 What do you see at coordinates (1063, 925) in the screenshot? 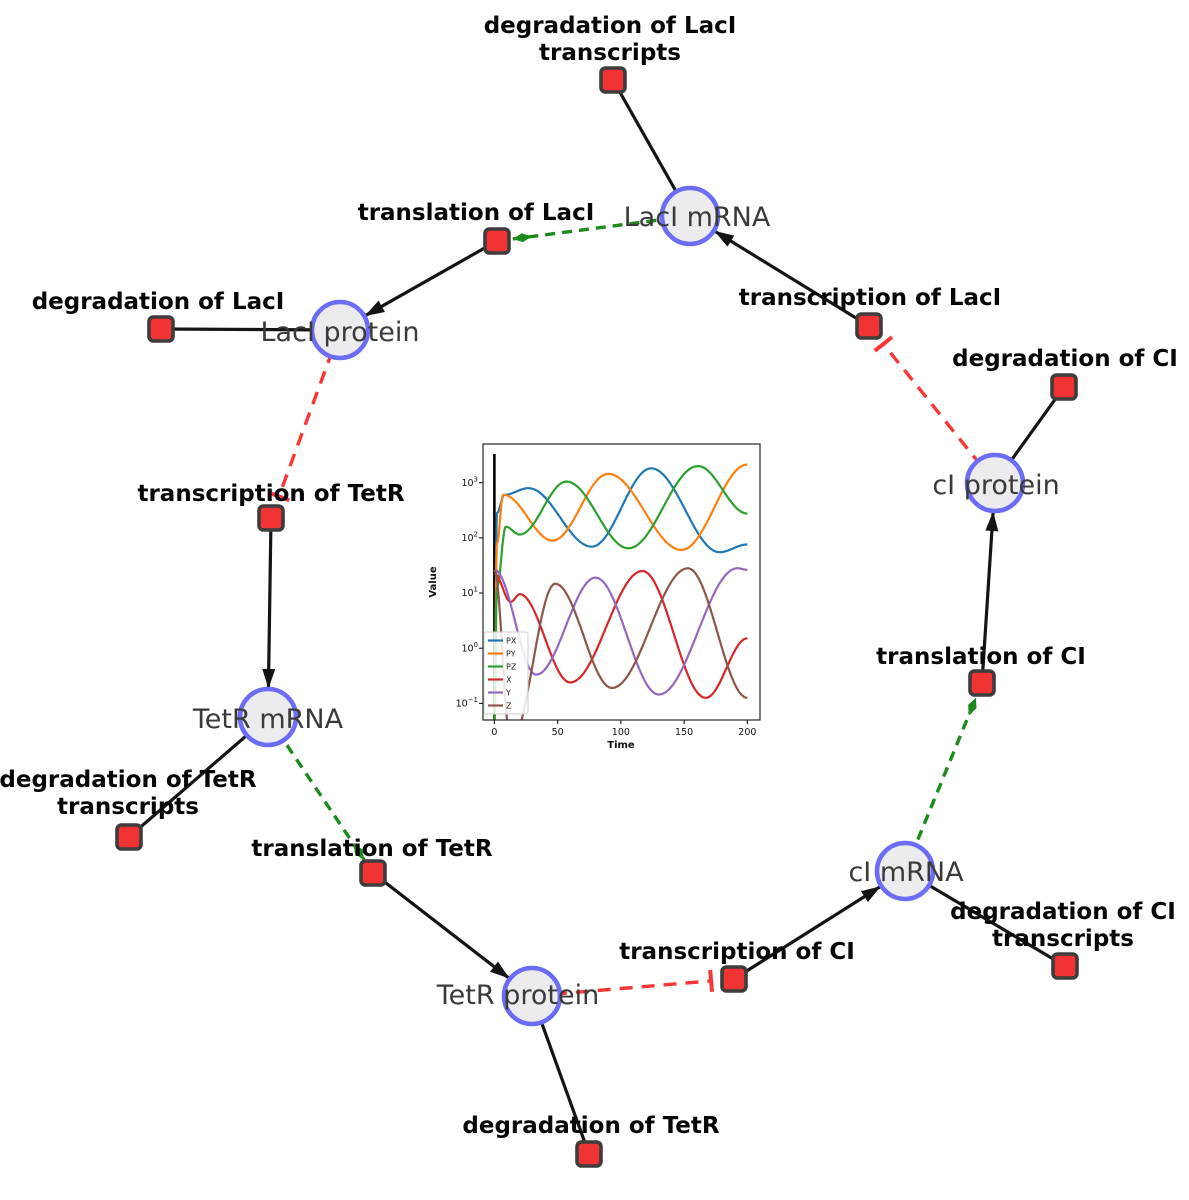
I see `reaction-label-deg_ci_tx: degradation of CI transcripts` at bounding box center [1063, 925].